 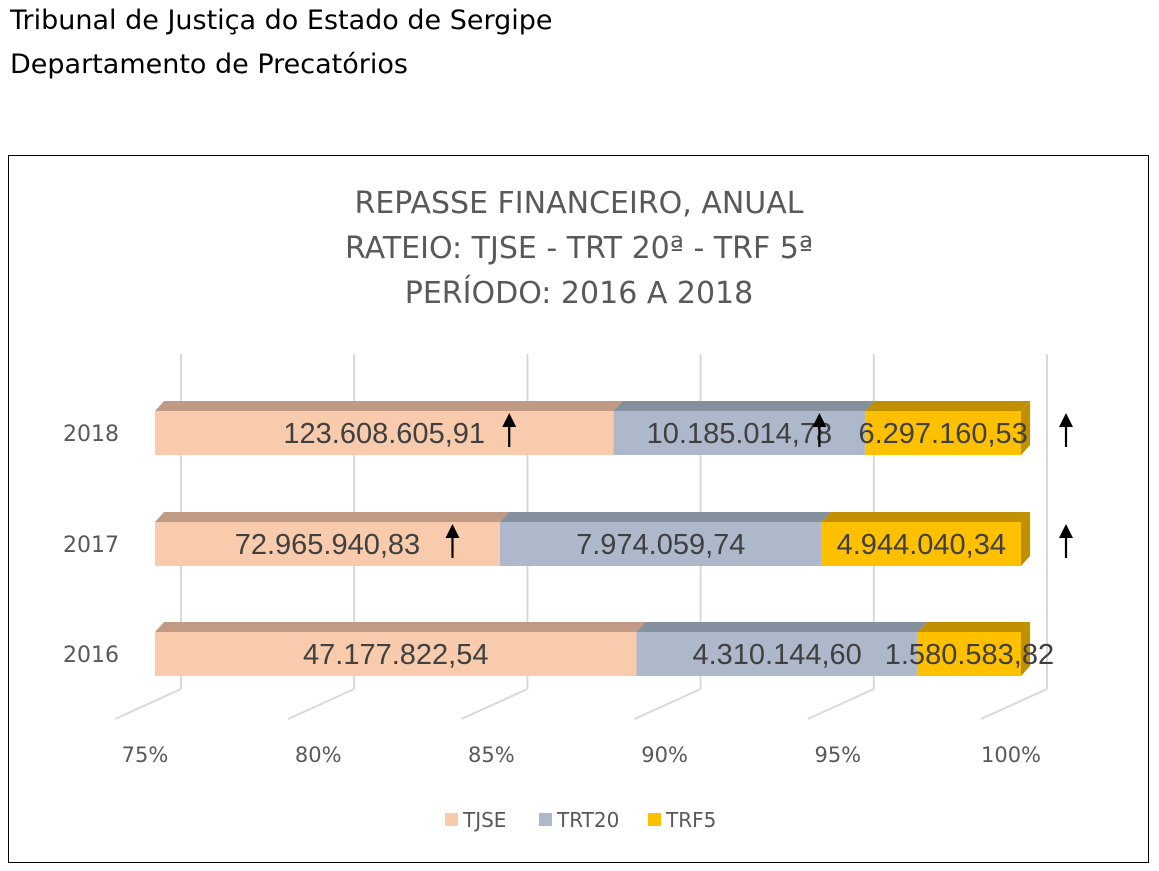 I want to click on bar-2018-trf5, so click(x=943, y=433).